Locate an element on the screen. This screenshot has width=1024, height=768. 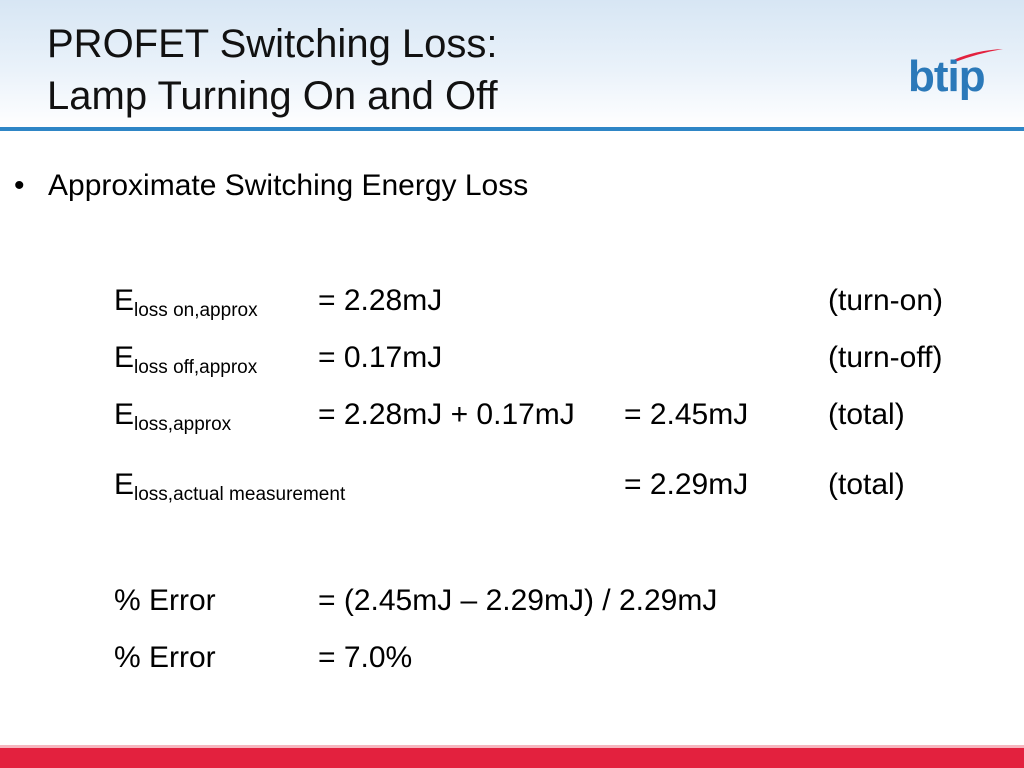
equation-symbol: Eloss off,approx is located at coordinates (186, 359).